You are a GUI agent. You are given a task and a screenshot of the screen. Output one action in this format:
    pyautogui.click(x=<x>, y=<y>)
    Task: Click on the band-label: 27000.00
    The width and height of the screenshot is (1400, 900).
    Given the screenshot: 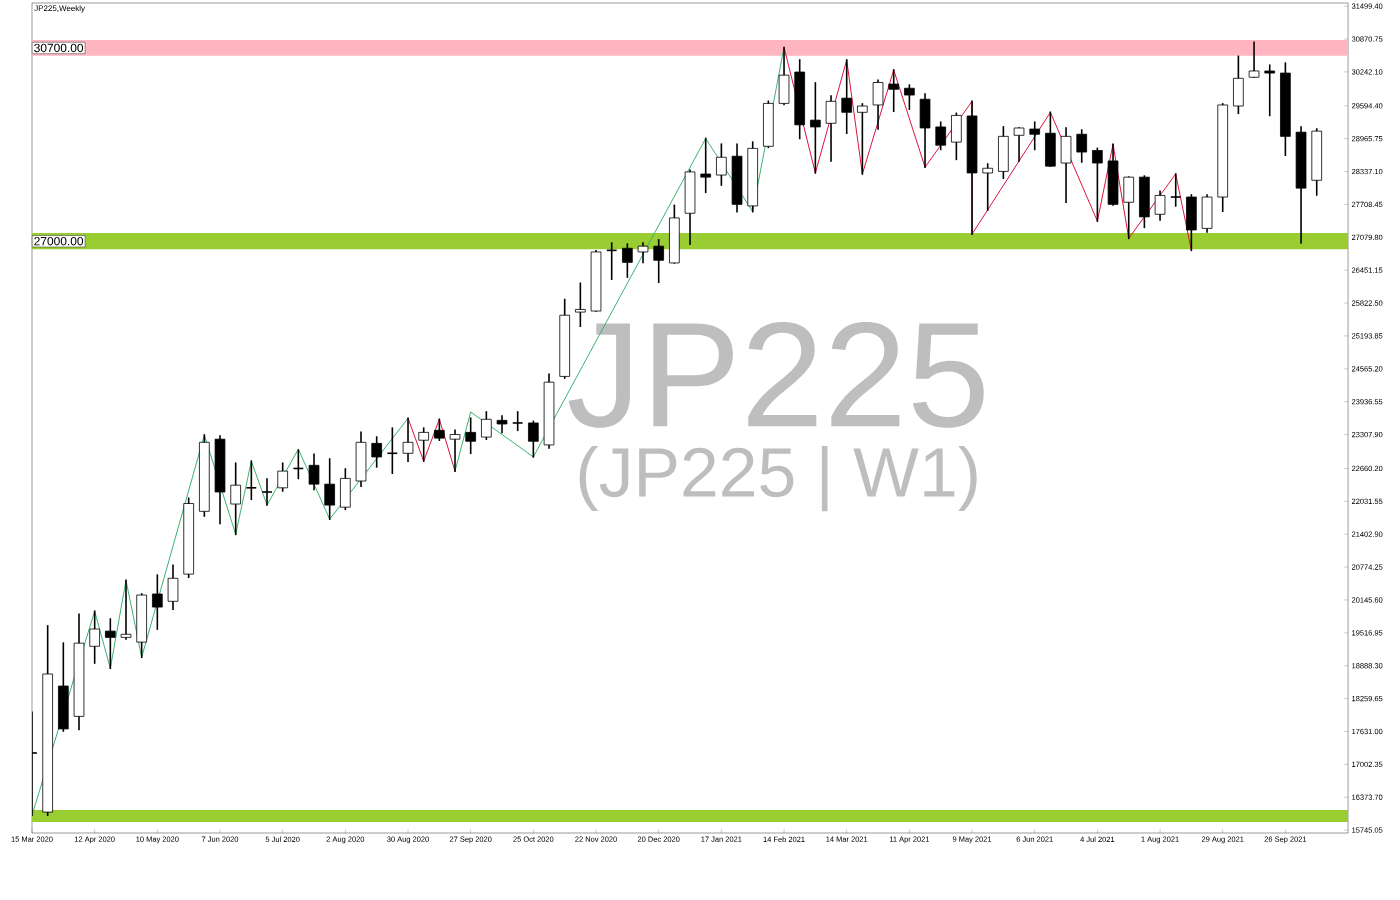 What is the action you would take?
    pyautogui.click(x=59, y=241)
    